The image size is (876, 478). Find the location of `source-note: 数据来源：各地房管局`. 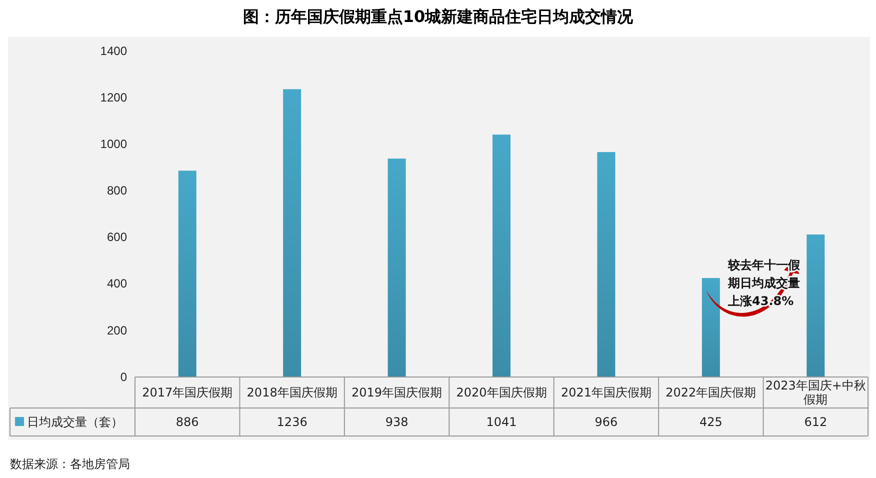

source-note: 数据来源：各地房管局 is located at coordinates (70, 464).